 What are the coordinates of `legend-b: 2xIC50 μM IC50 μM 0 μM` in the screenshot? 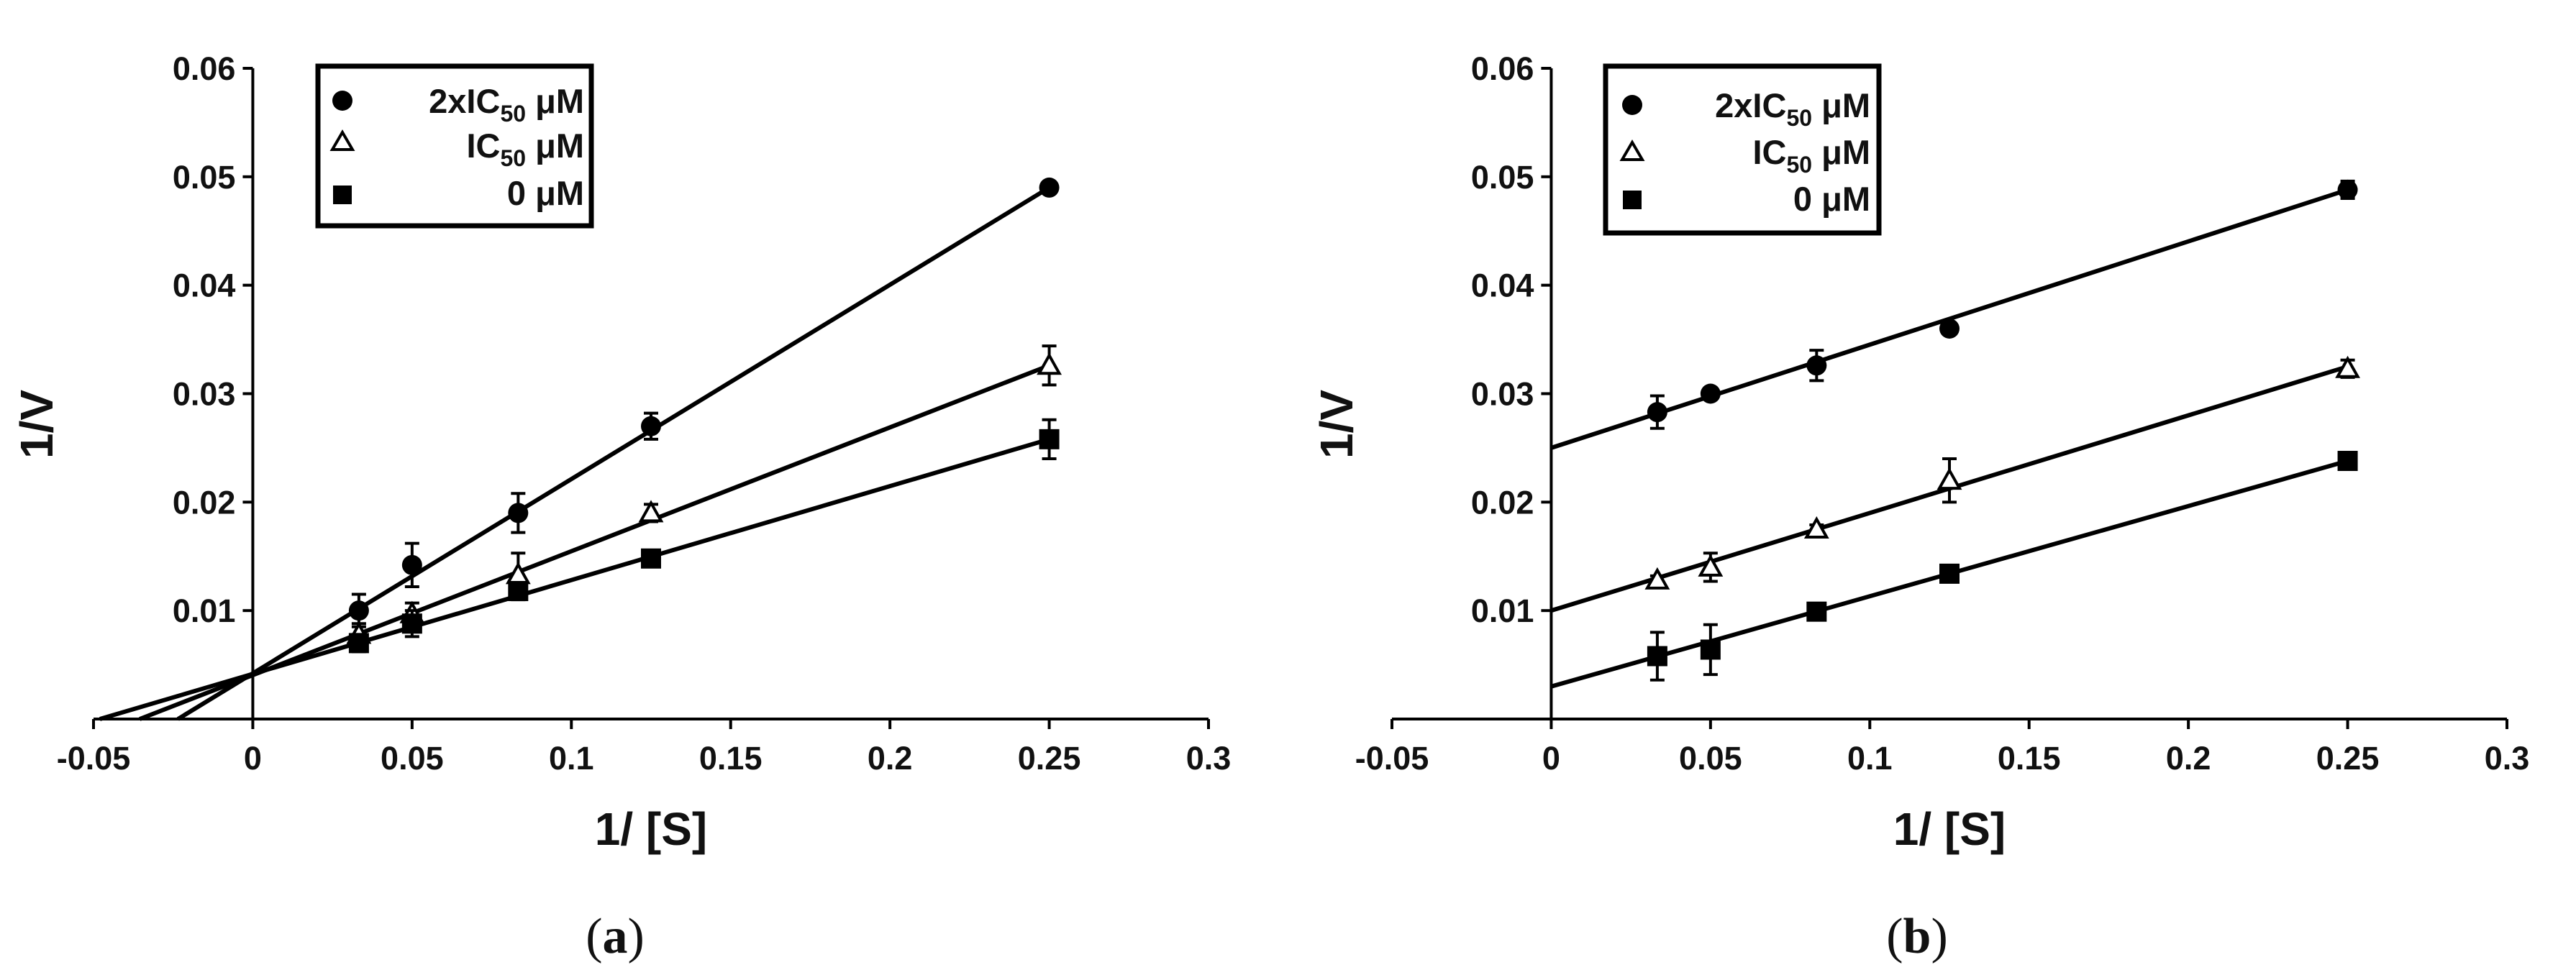 It's located at (1742, 149).